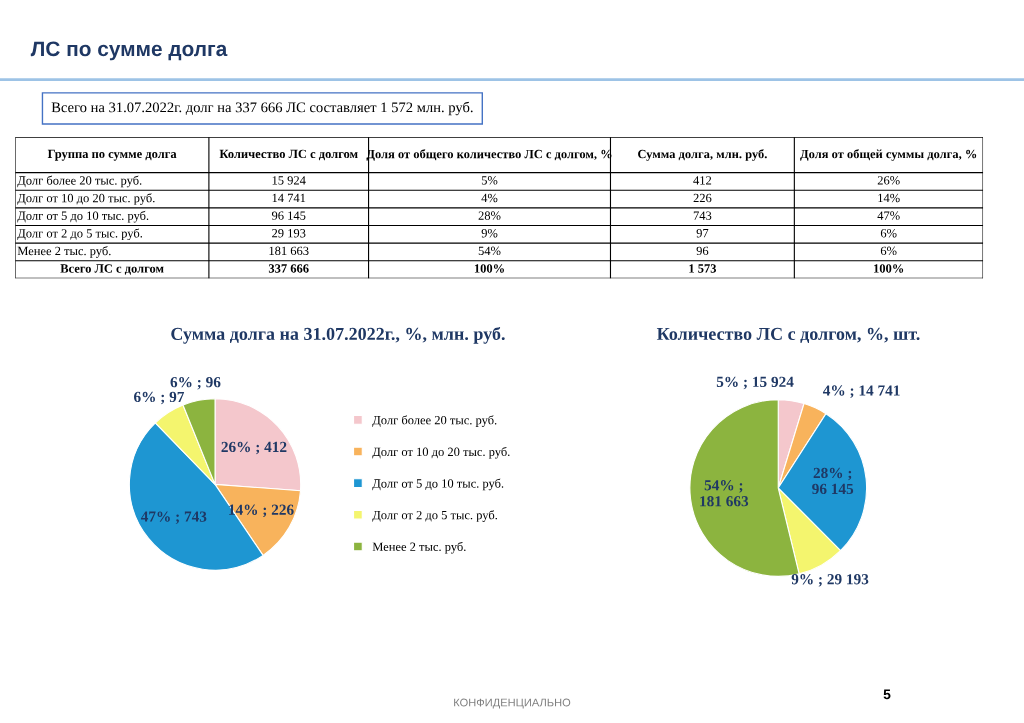 This screenshot has height=723, width=1024. Describe the element at coordinates (489, 198) in the screenshot. I see `text: 4%` at that location.